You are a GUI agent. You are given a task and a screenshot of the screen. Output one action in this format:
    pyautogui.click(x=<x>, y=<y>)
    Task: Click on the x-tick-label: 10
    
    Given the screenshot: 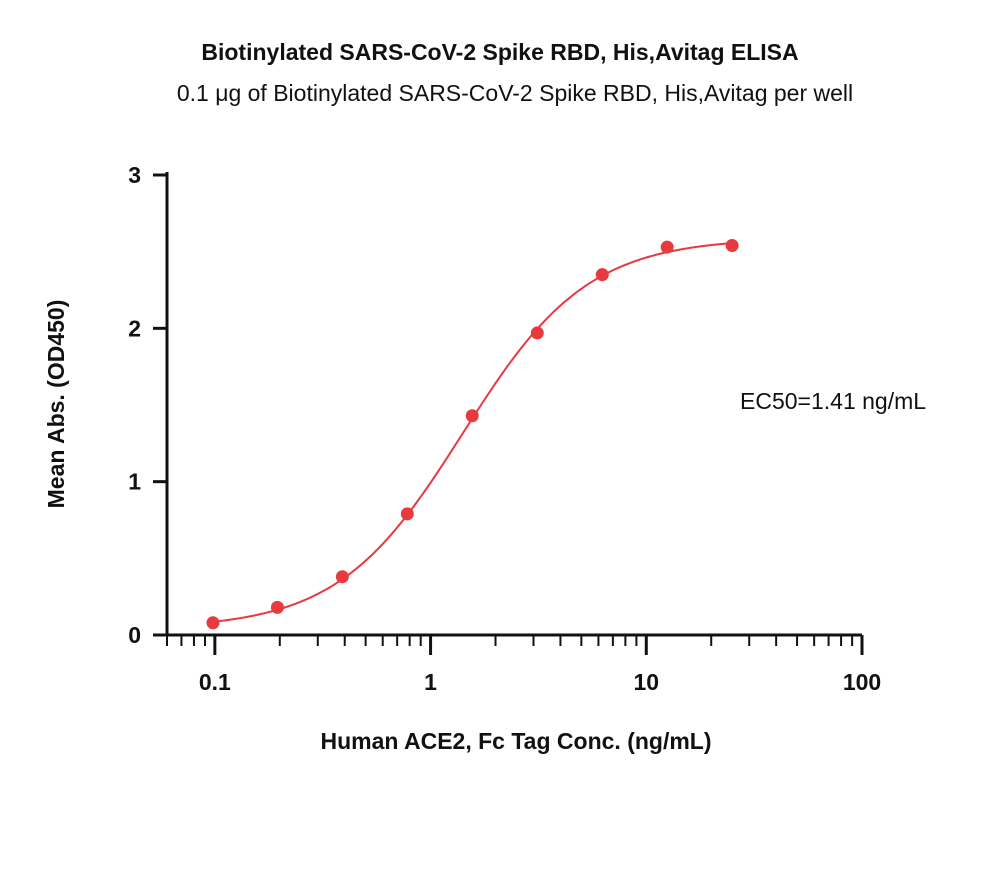 What is the action you would take?
    pyautogui.click(x=646, y=682)
    